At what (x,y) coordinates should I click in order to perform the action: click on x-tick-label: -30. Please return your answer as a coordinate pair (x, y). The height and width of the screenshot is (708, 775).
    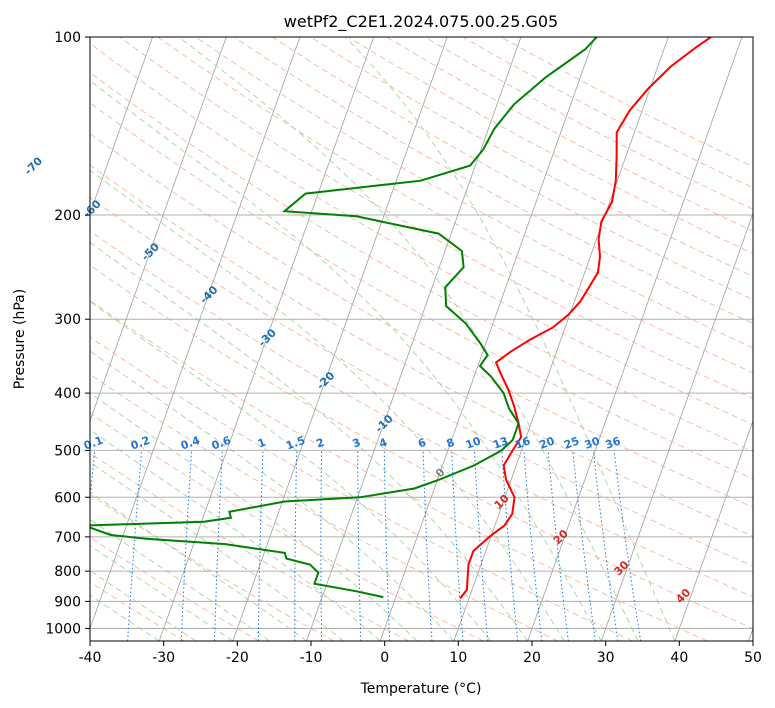
    Looking at the image, I should click on (163, 658).